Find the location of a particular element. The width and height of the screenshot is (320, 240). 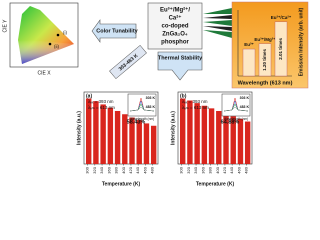

center-text: Eu³⁺/Mg²⁺/Ca²⁺ co-doped ZnGa₂O₄ phosphor is located at coordinates (175, 26).